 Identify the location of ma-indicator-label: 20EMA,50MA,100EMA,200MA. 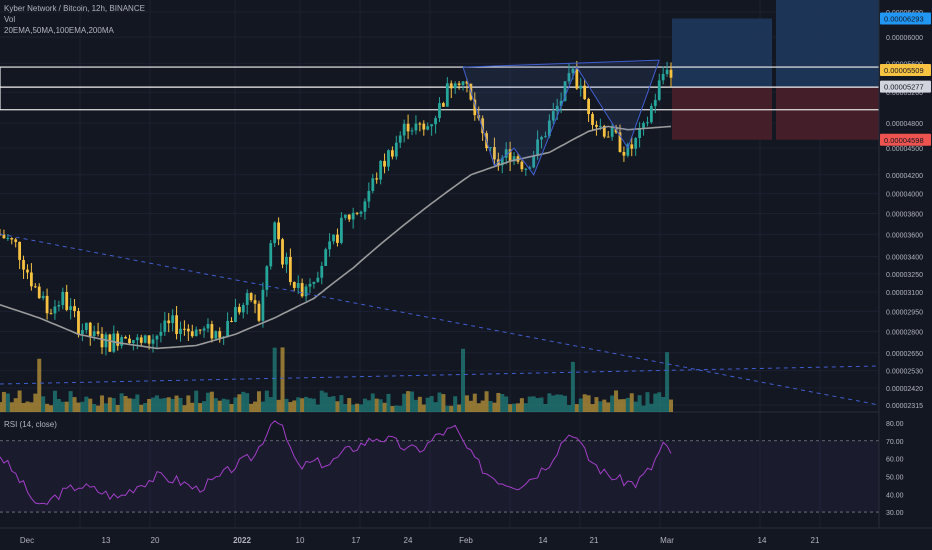
(59, 30).